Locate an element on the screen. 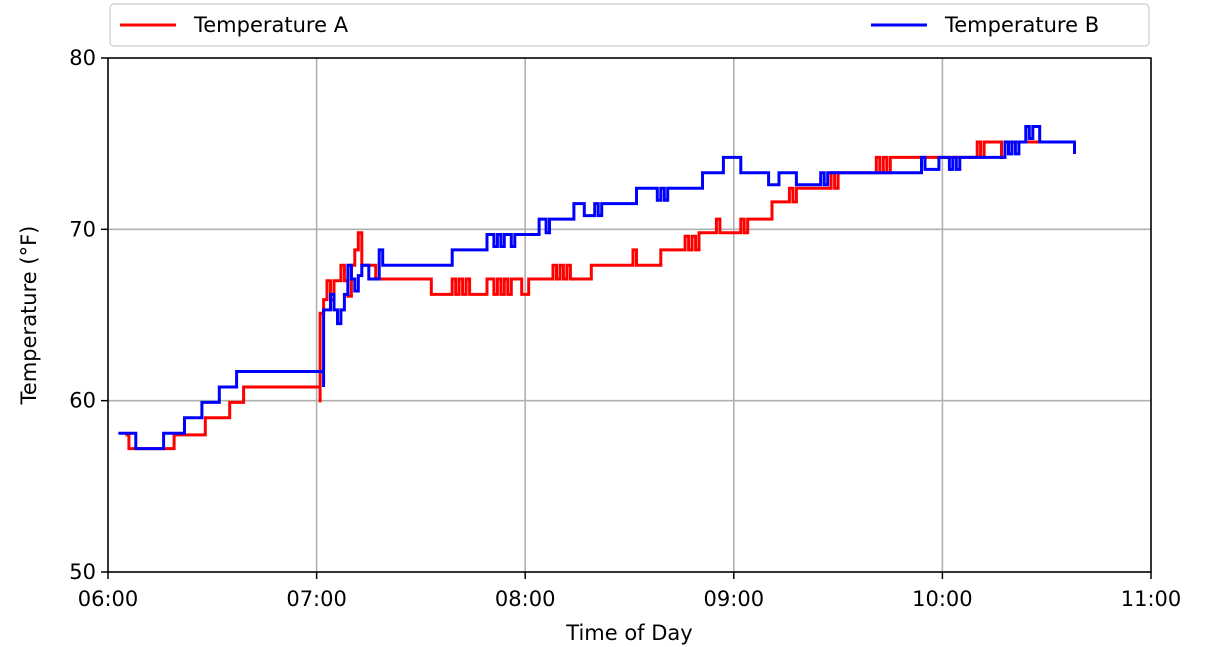 The width and height of the screenshot is (1210, 647). x-tick-label: 06:00 is located at coordinates (108, 599).